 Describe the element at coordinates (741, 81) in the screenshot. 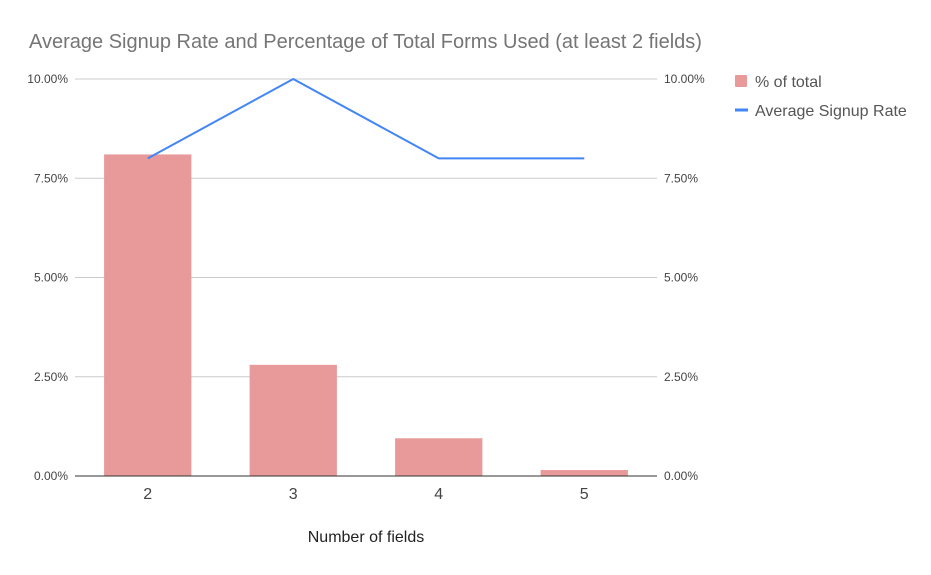

I see `legend-swatch-bar` at that location.